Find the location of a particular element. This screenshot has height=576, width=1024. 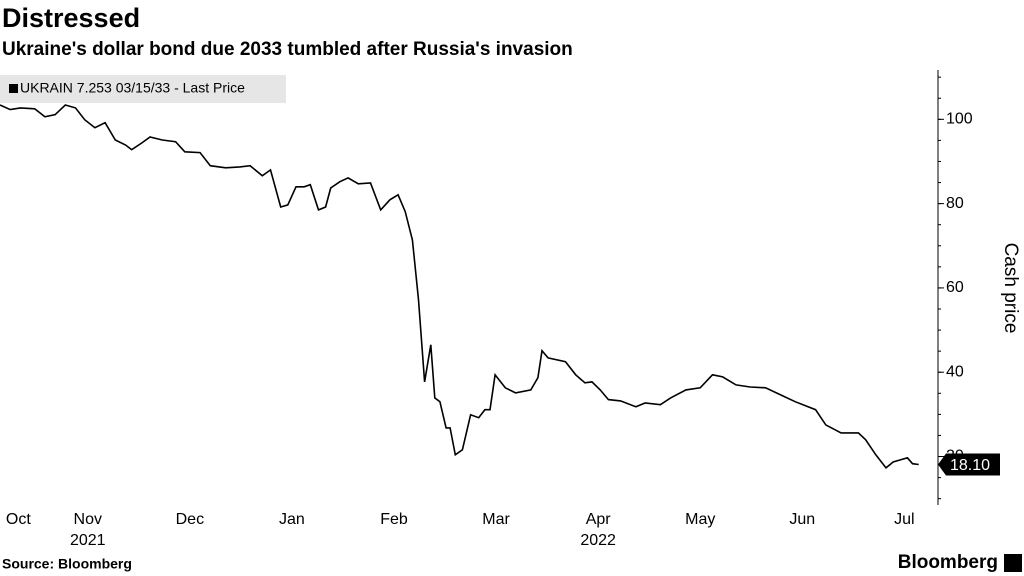

x-tick-label: Jul is located at coordinates (904, 519).